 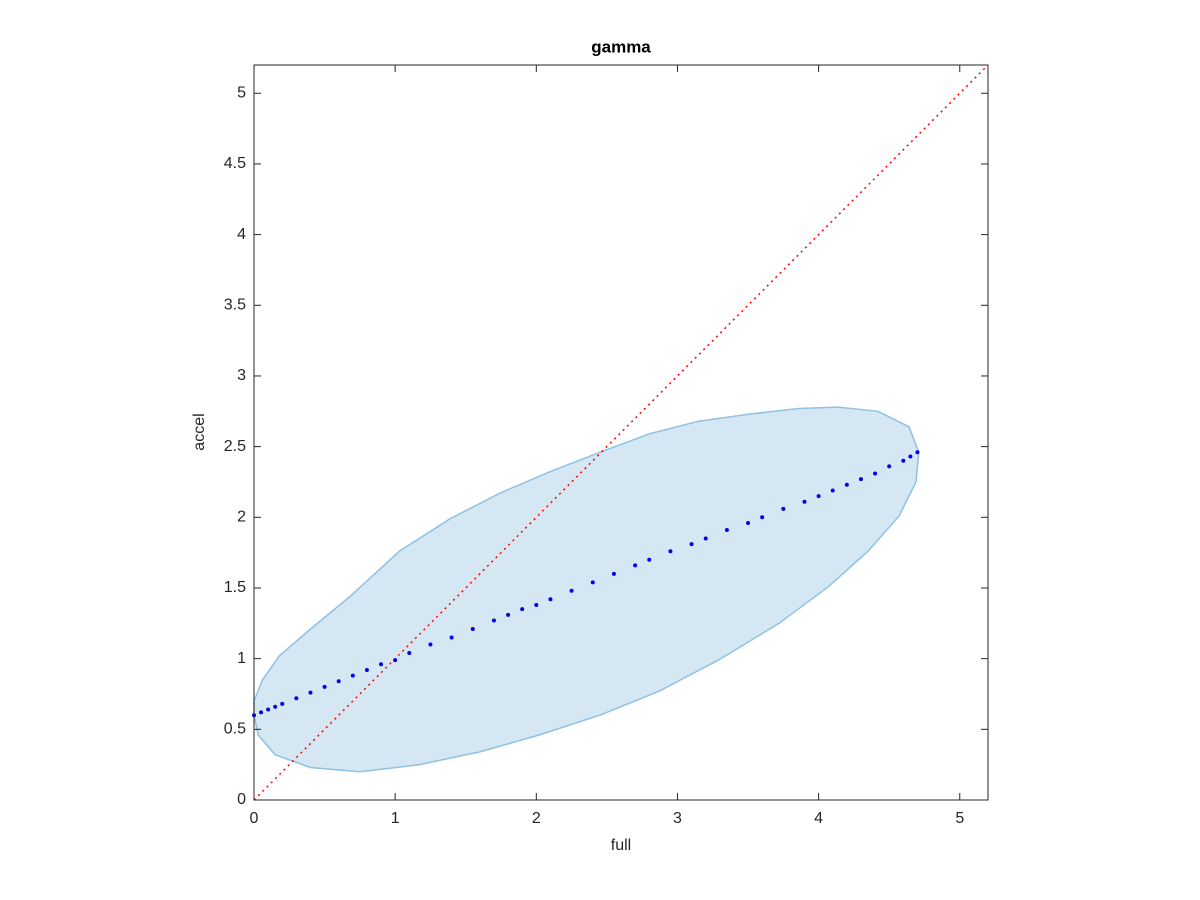 I want to click on x-tick-label: 4, so click(x=818, y=818).